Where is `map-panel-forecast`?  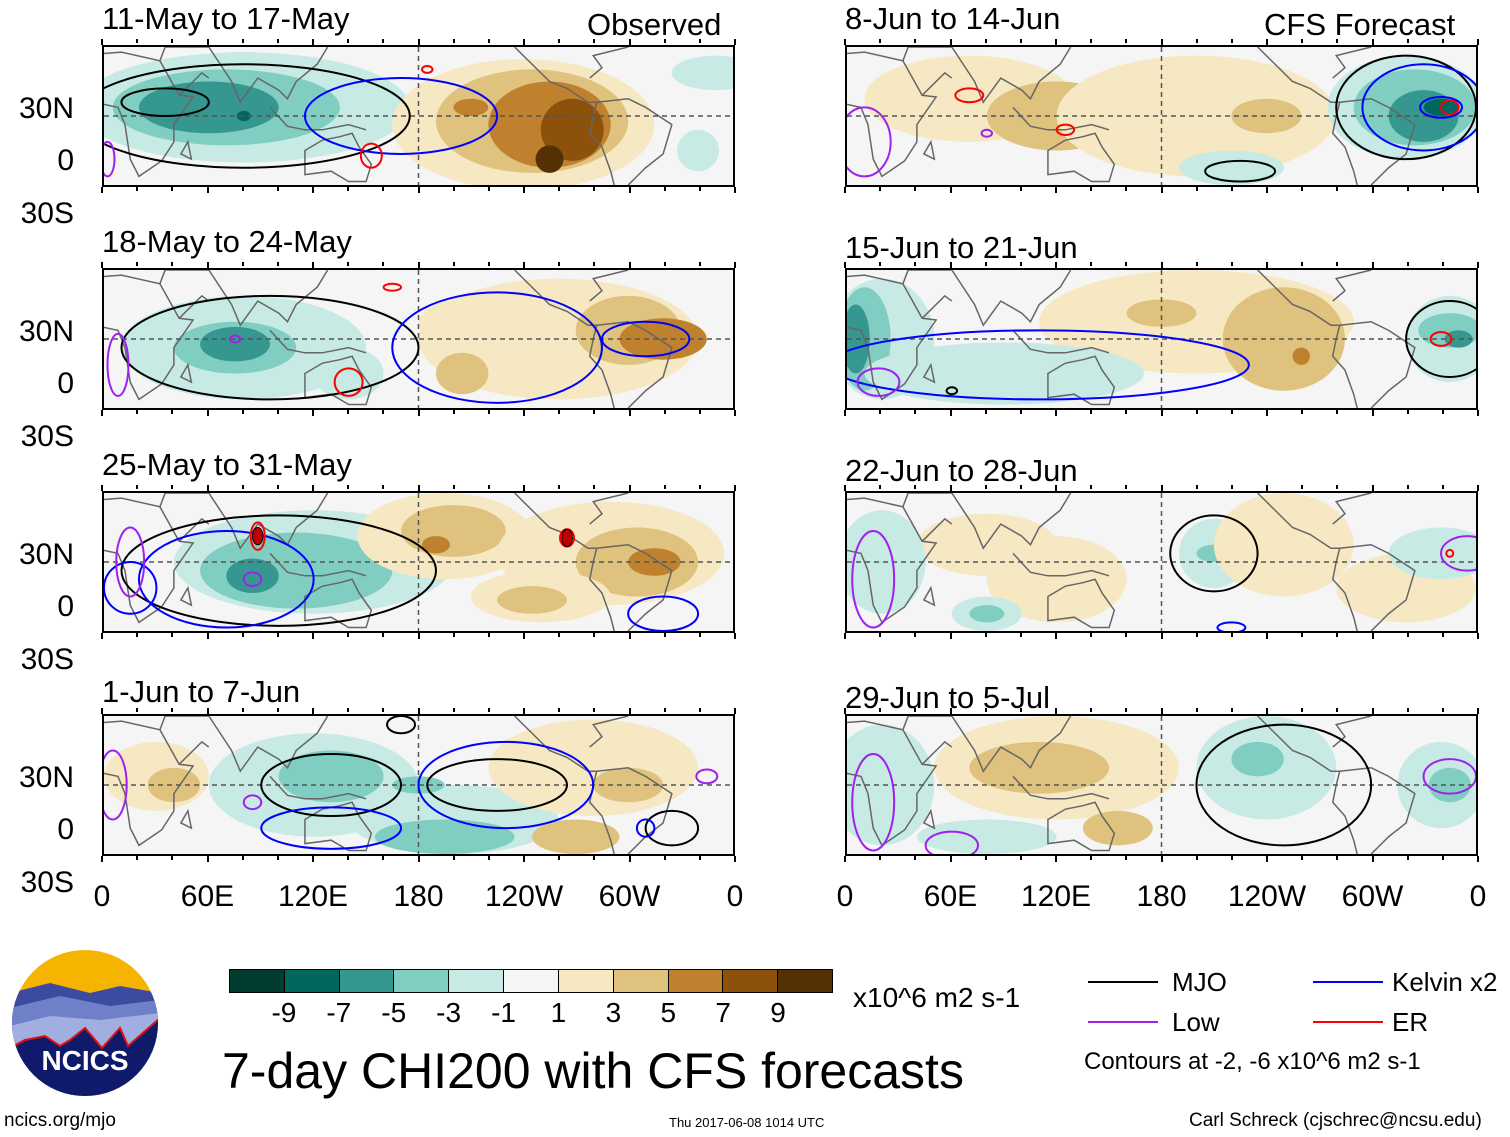 map-panel-forecast is located at coordinates (1161, 562).